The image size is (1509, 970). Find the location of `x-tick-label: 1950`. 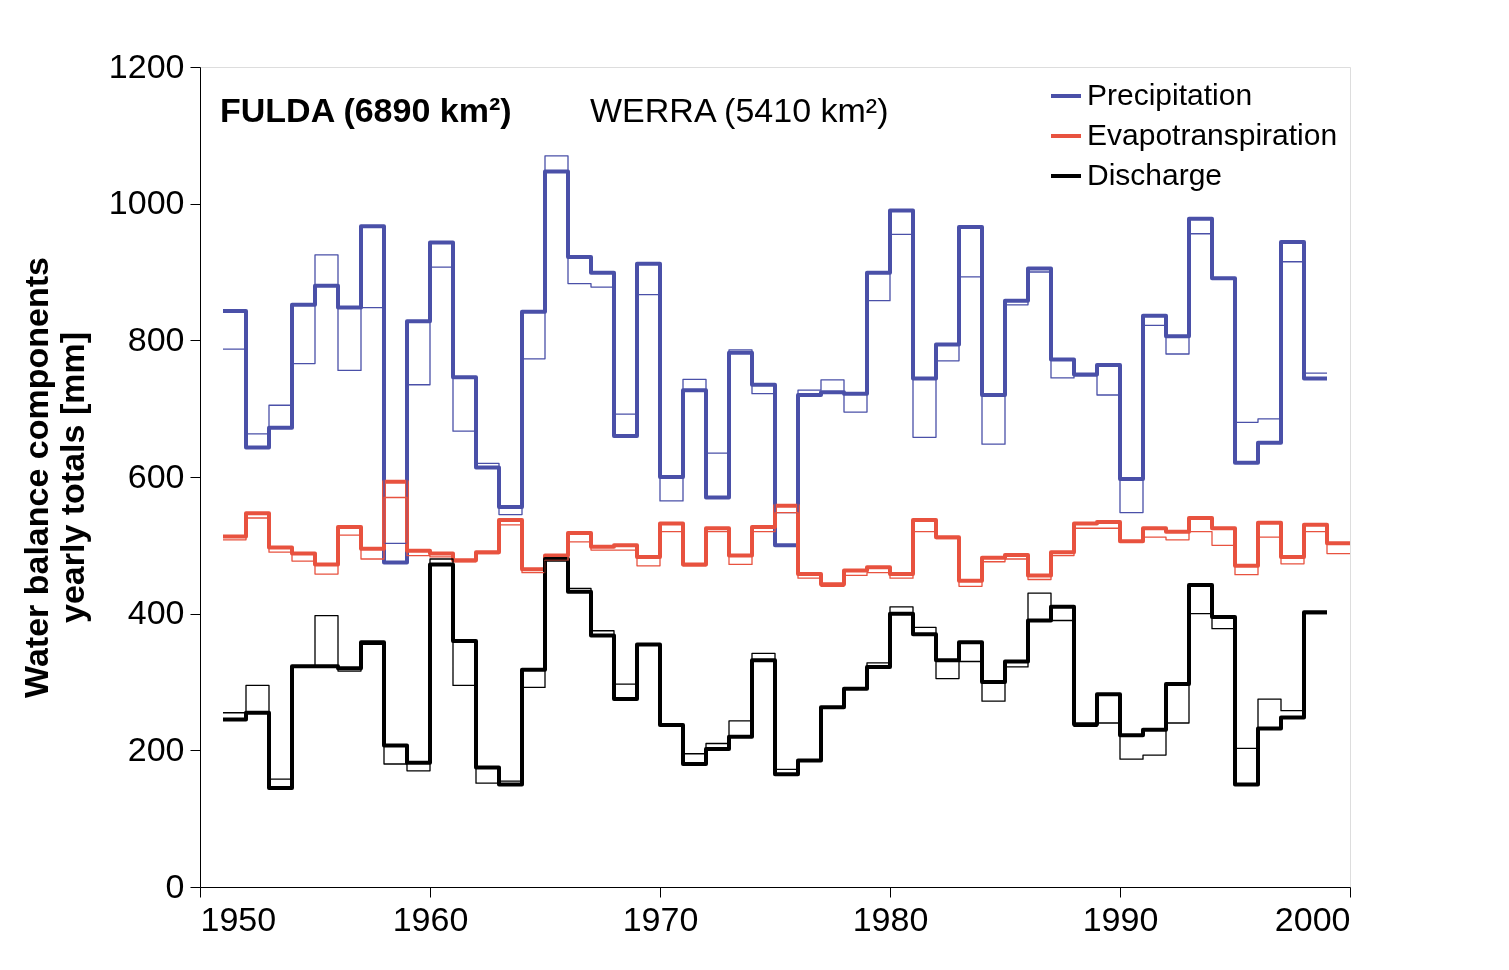

x-tick-label: 1950 is located at coordinates (238, 918).